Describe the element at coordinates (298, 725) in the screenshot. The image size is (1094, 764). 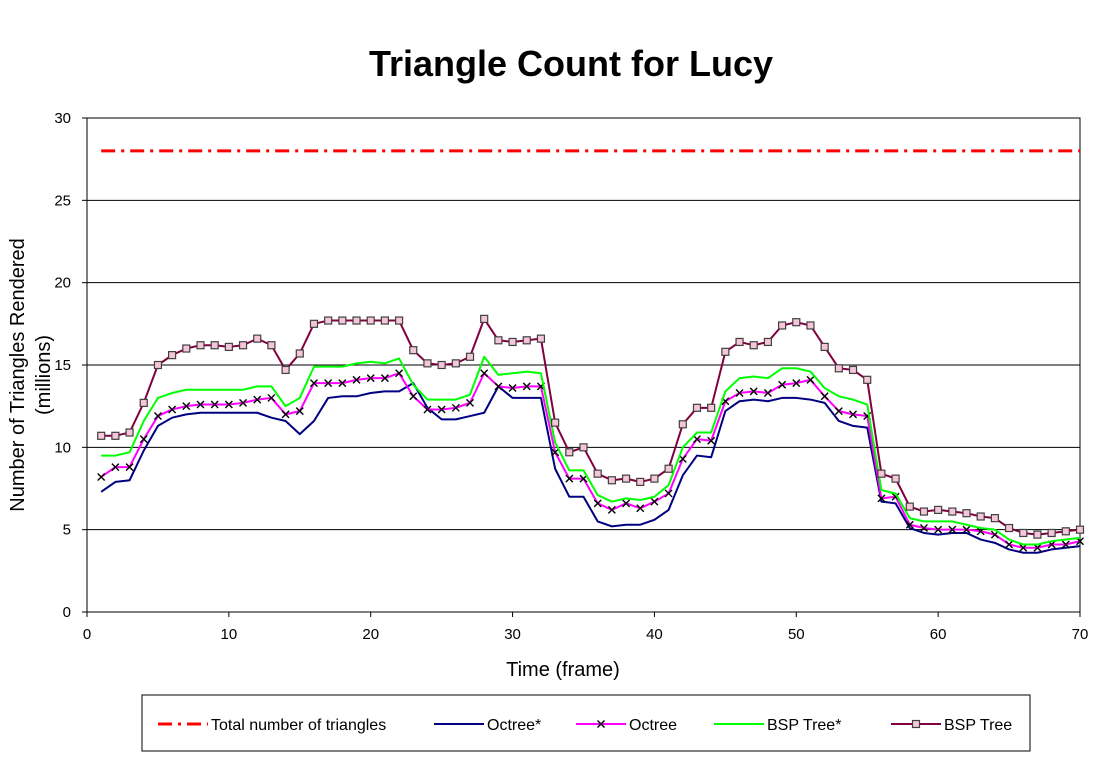
I see `legend-label: Total number of triangles` at that location.